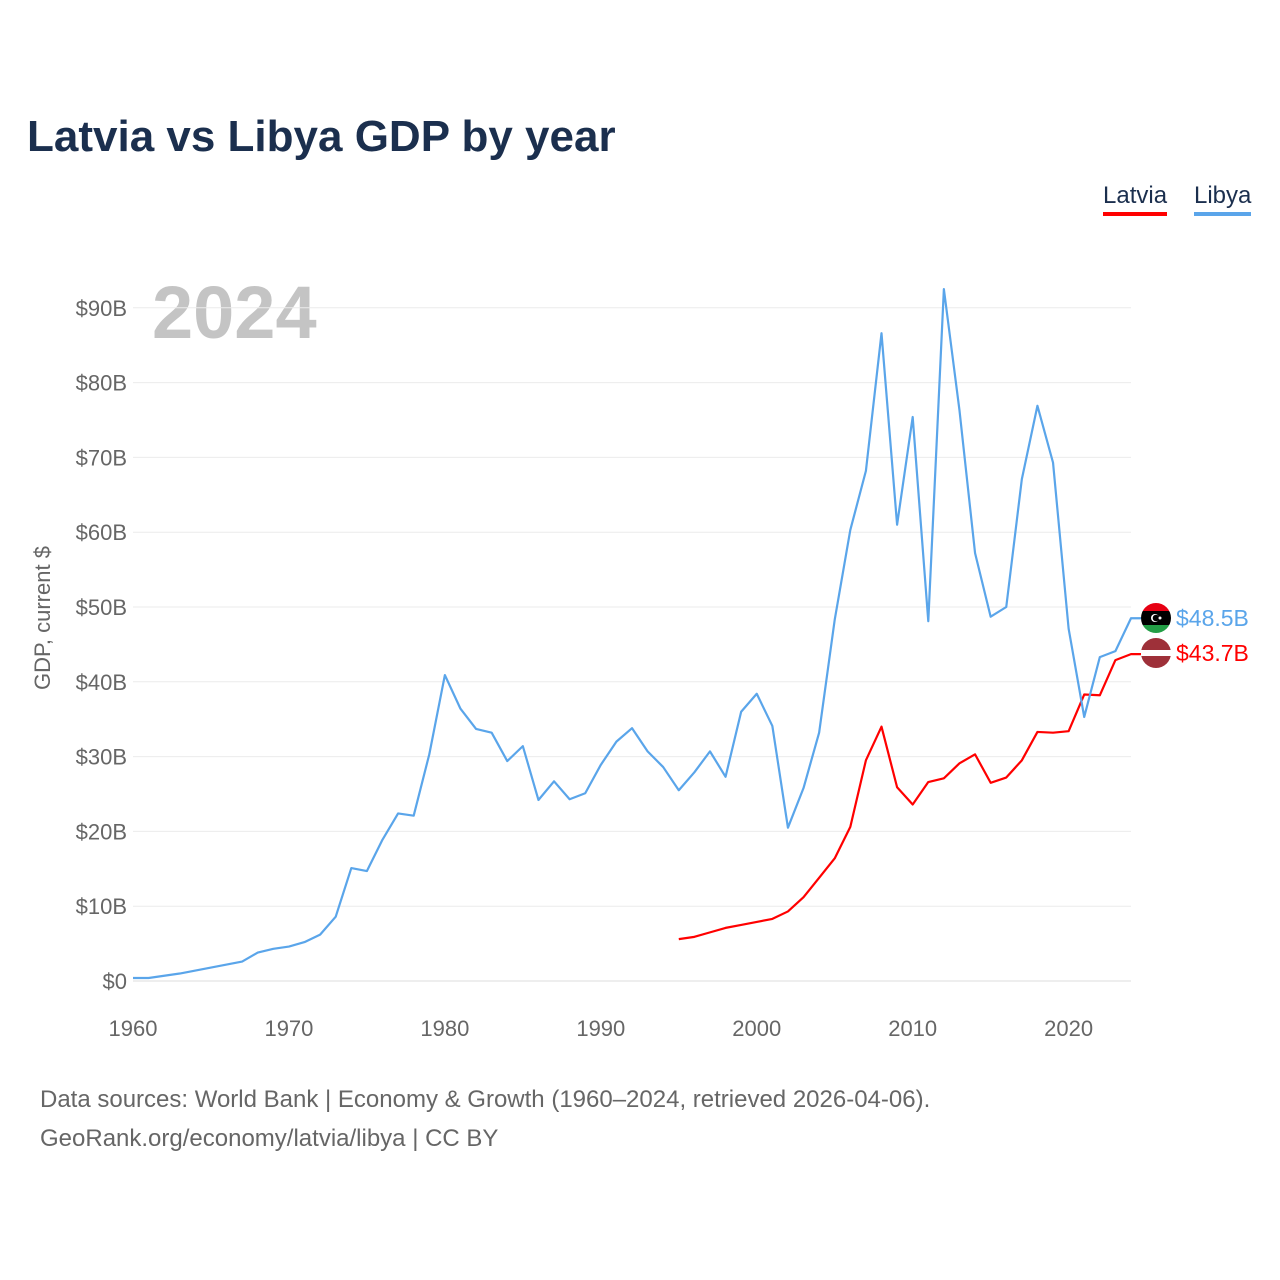 The height and width of the screenshot is (1280, 1280). I want to click on y-tick-label: $40B, so click(101, 682).